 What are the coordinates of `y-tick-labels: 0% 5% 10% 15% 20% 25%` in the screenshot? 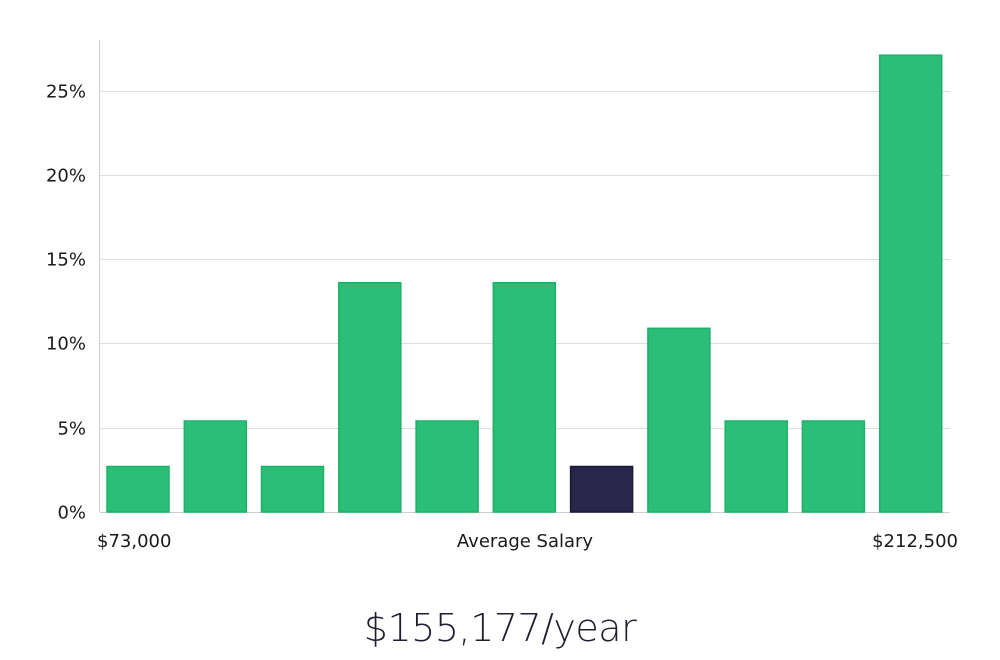 It's located at (66, 303).